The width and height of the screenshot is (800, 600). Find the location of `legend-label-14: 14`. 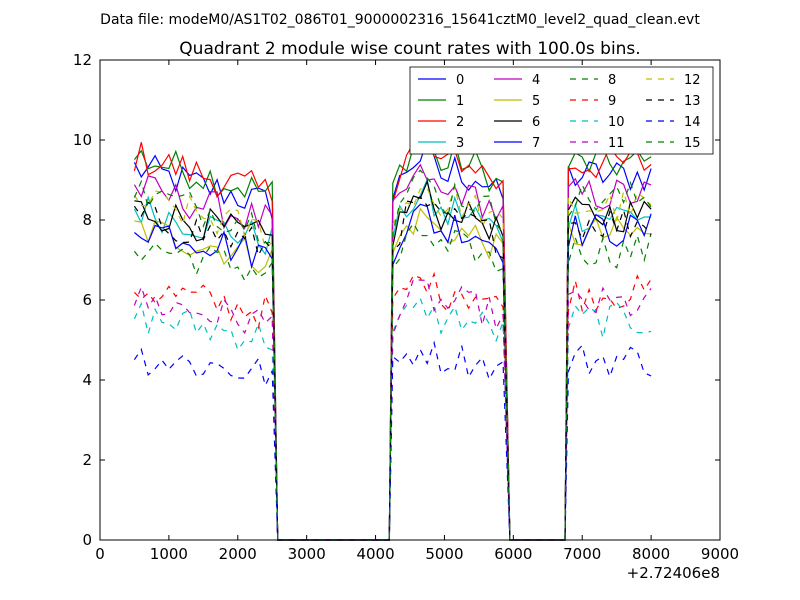

legend-label-14: 14 is located at coordinates (692, 122).